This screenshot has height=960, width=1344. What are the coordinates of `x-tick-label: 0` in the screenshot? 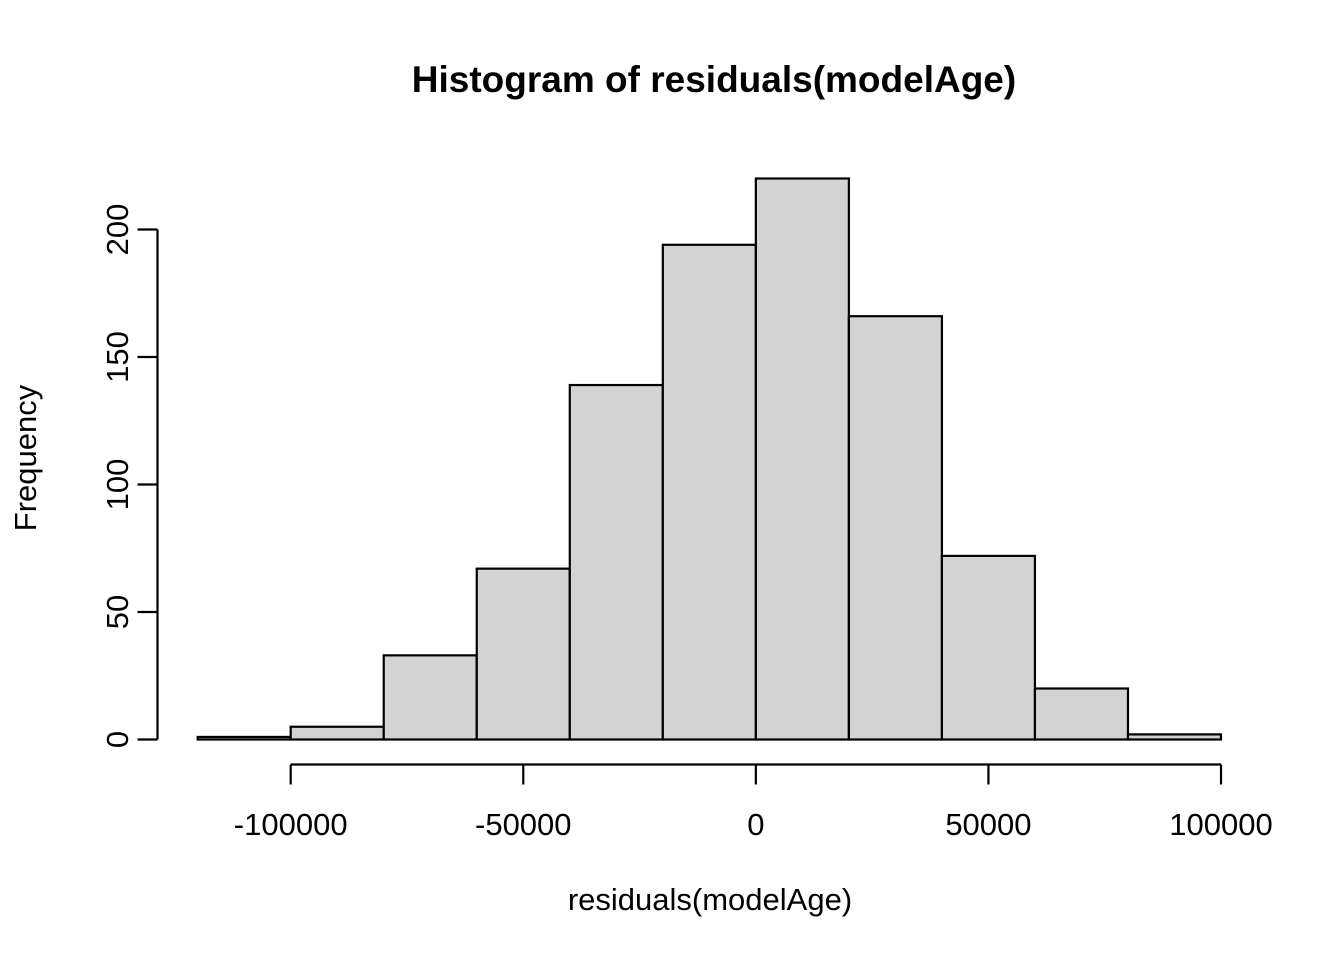 It's located at (755, 824).